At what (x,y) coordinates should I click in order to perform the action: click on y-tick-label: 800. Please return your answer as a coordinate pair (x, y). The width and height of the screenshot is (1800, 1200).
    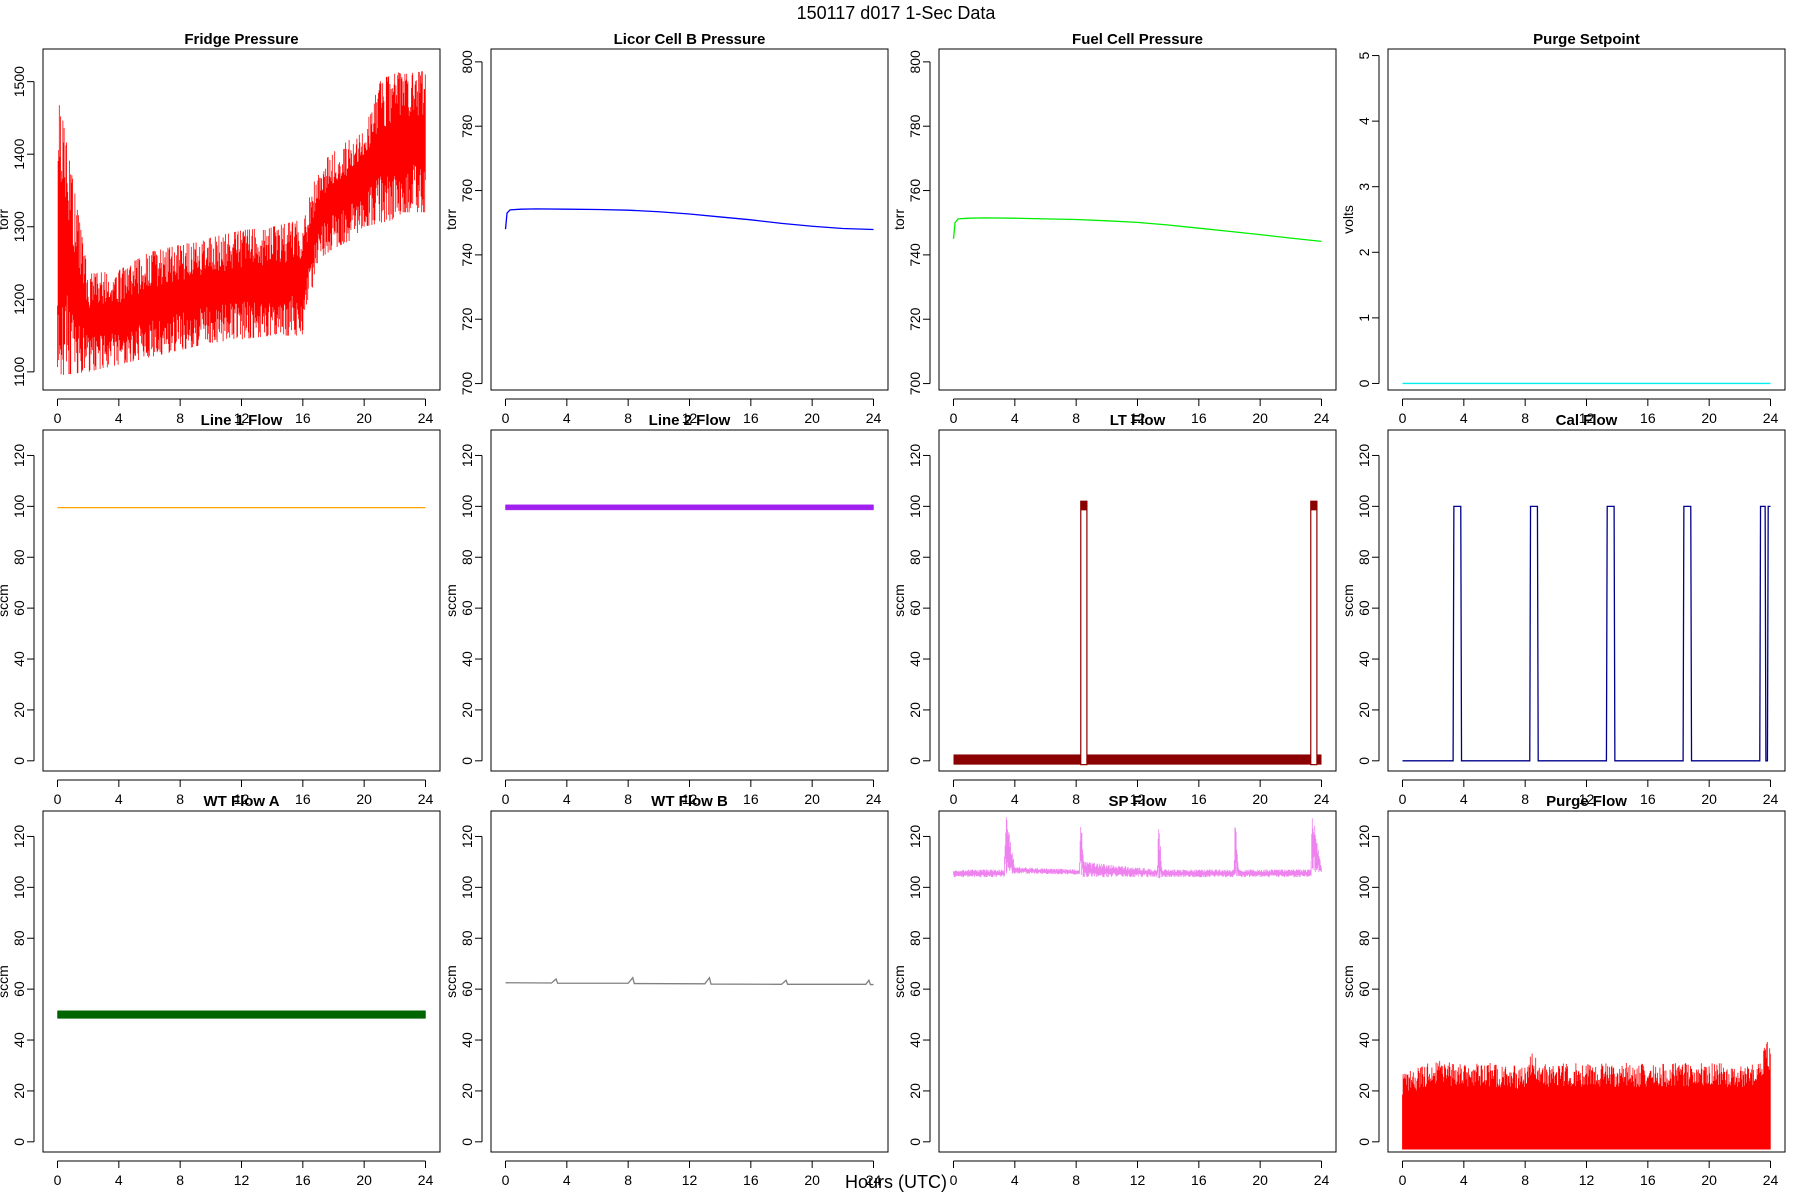
    Looking at the image, I should click on (467, 62).